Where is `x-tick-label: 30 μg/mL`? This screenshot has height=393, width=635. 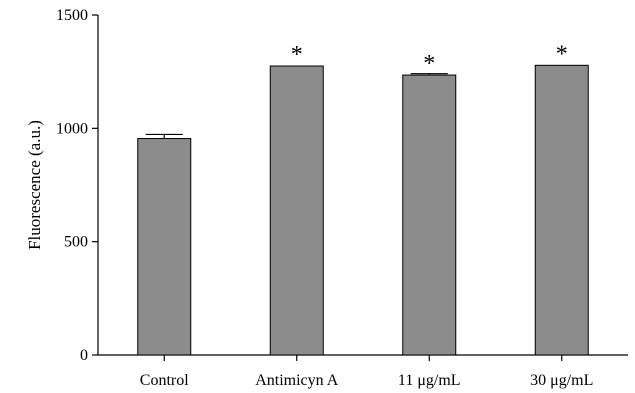 x-tick-label: 30 μg/mL is located at coordinates (561, 380).